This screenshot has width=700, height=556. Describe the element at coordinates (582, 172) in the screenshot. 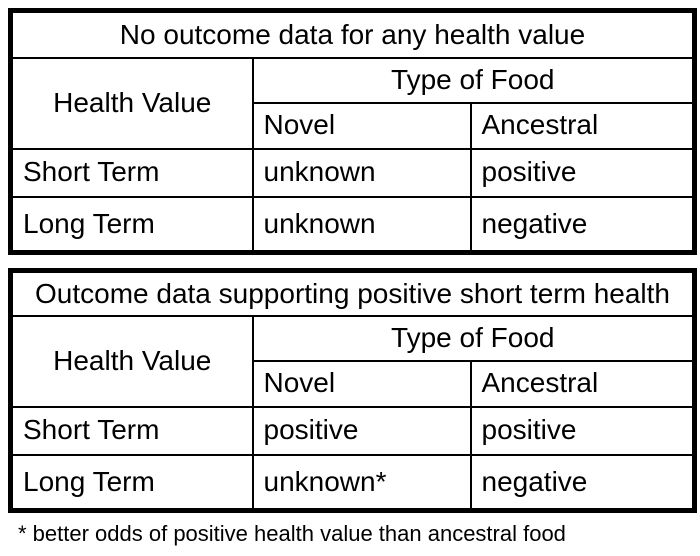

I see `table1-cell-short-term-ancestral: positive` at that location.